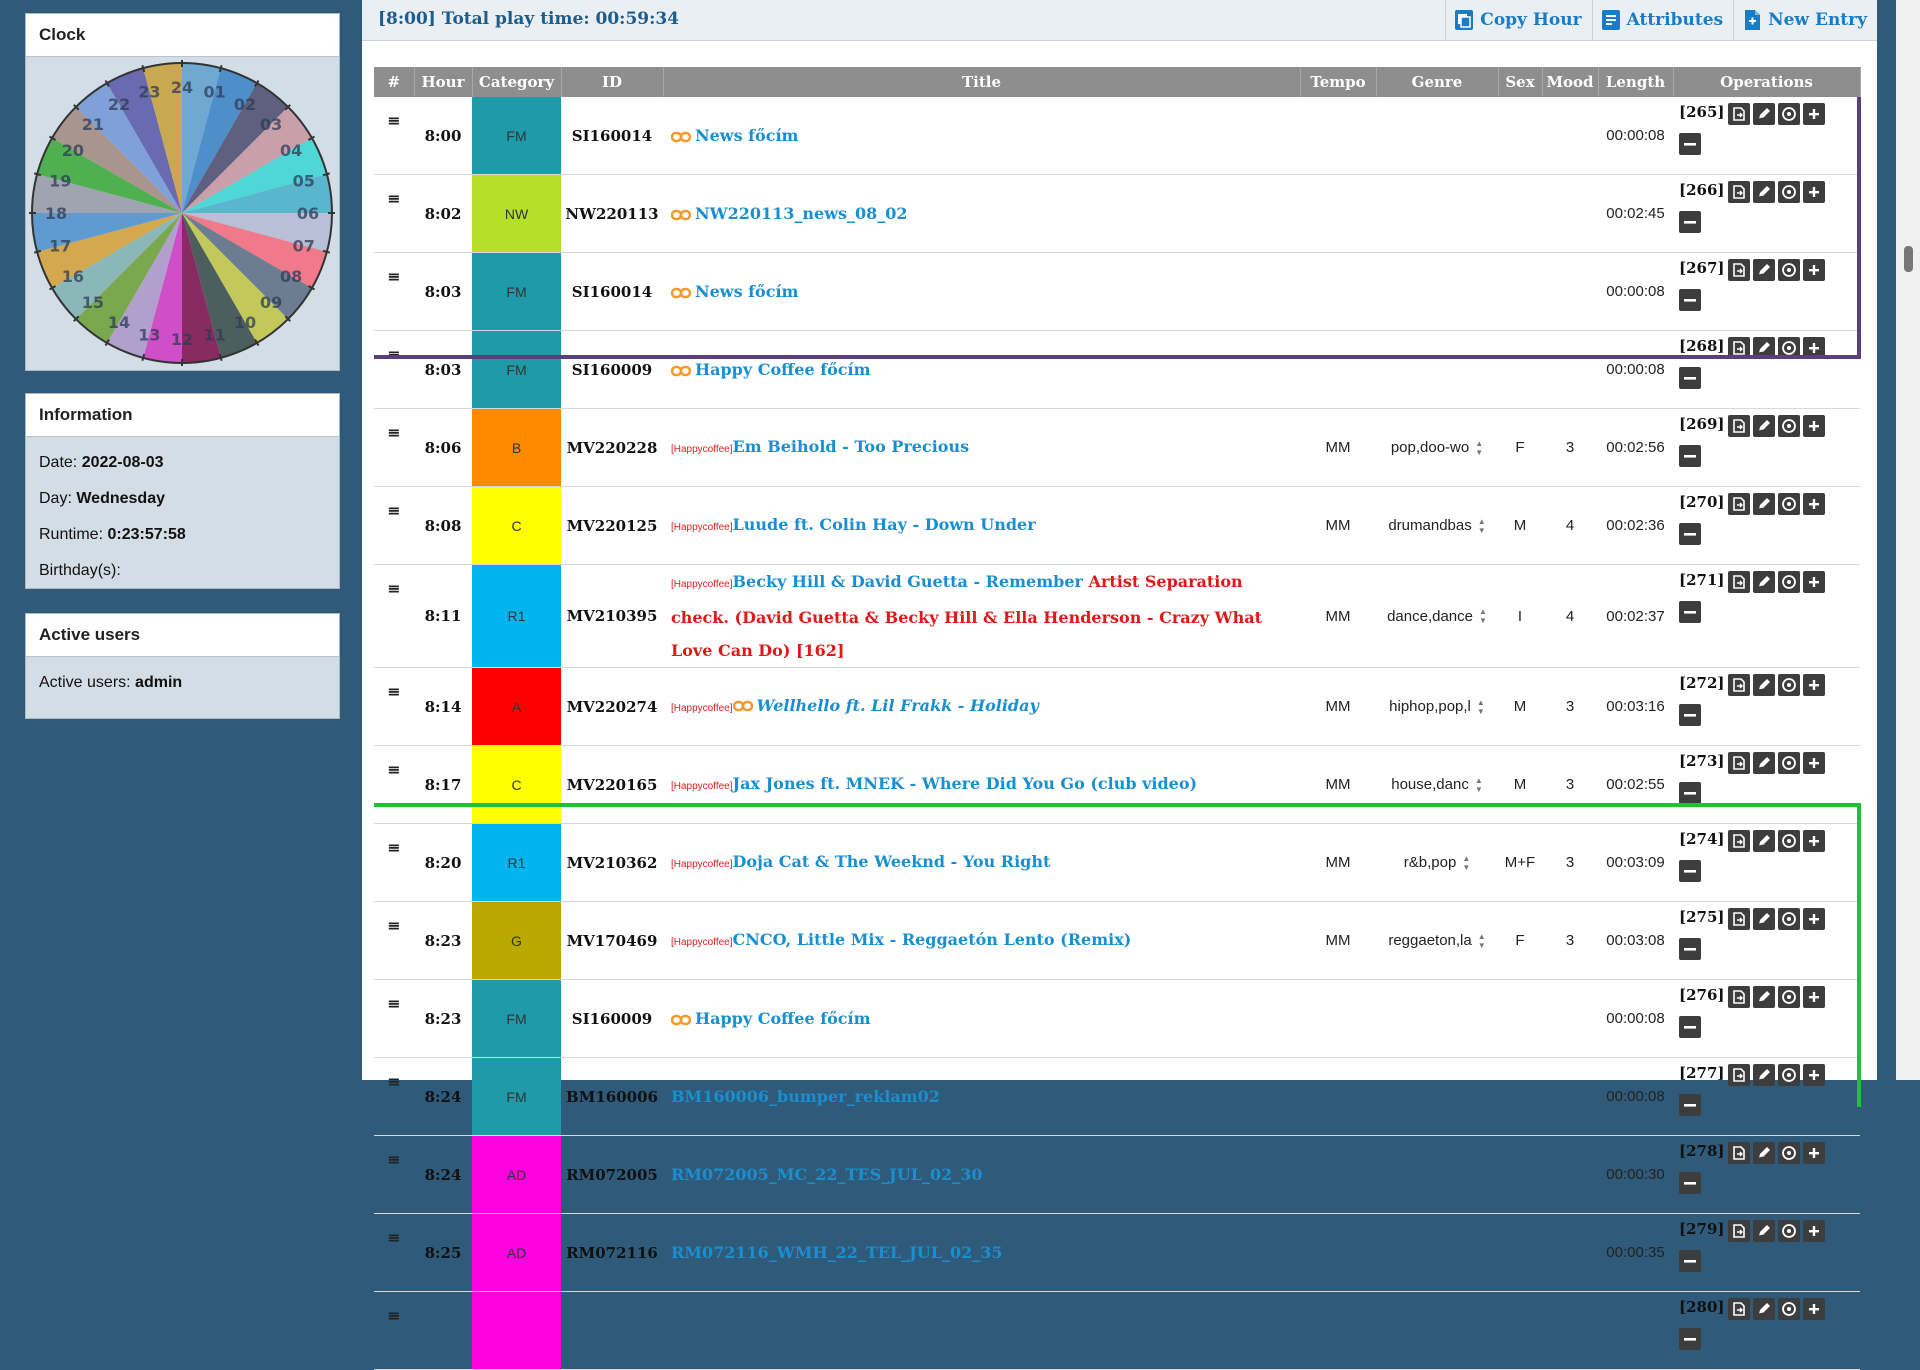  I want to click on col-sex: Sex, so click(1520, 82).